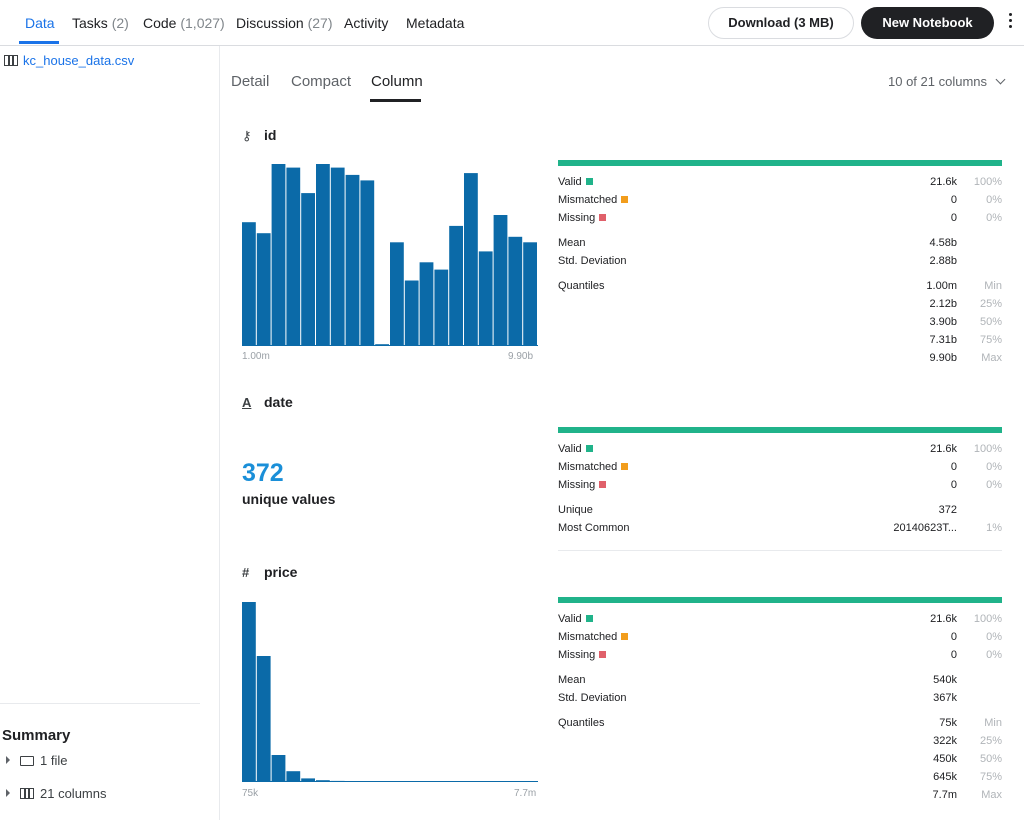  Describe the element at coordinates (247, 402) in the screenshot. I see `string-icon: A` at that location.